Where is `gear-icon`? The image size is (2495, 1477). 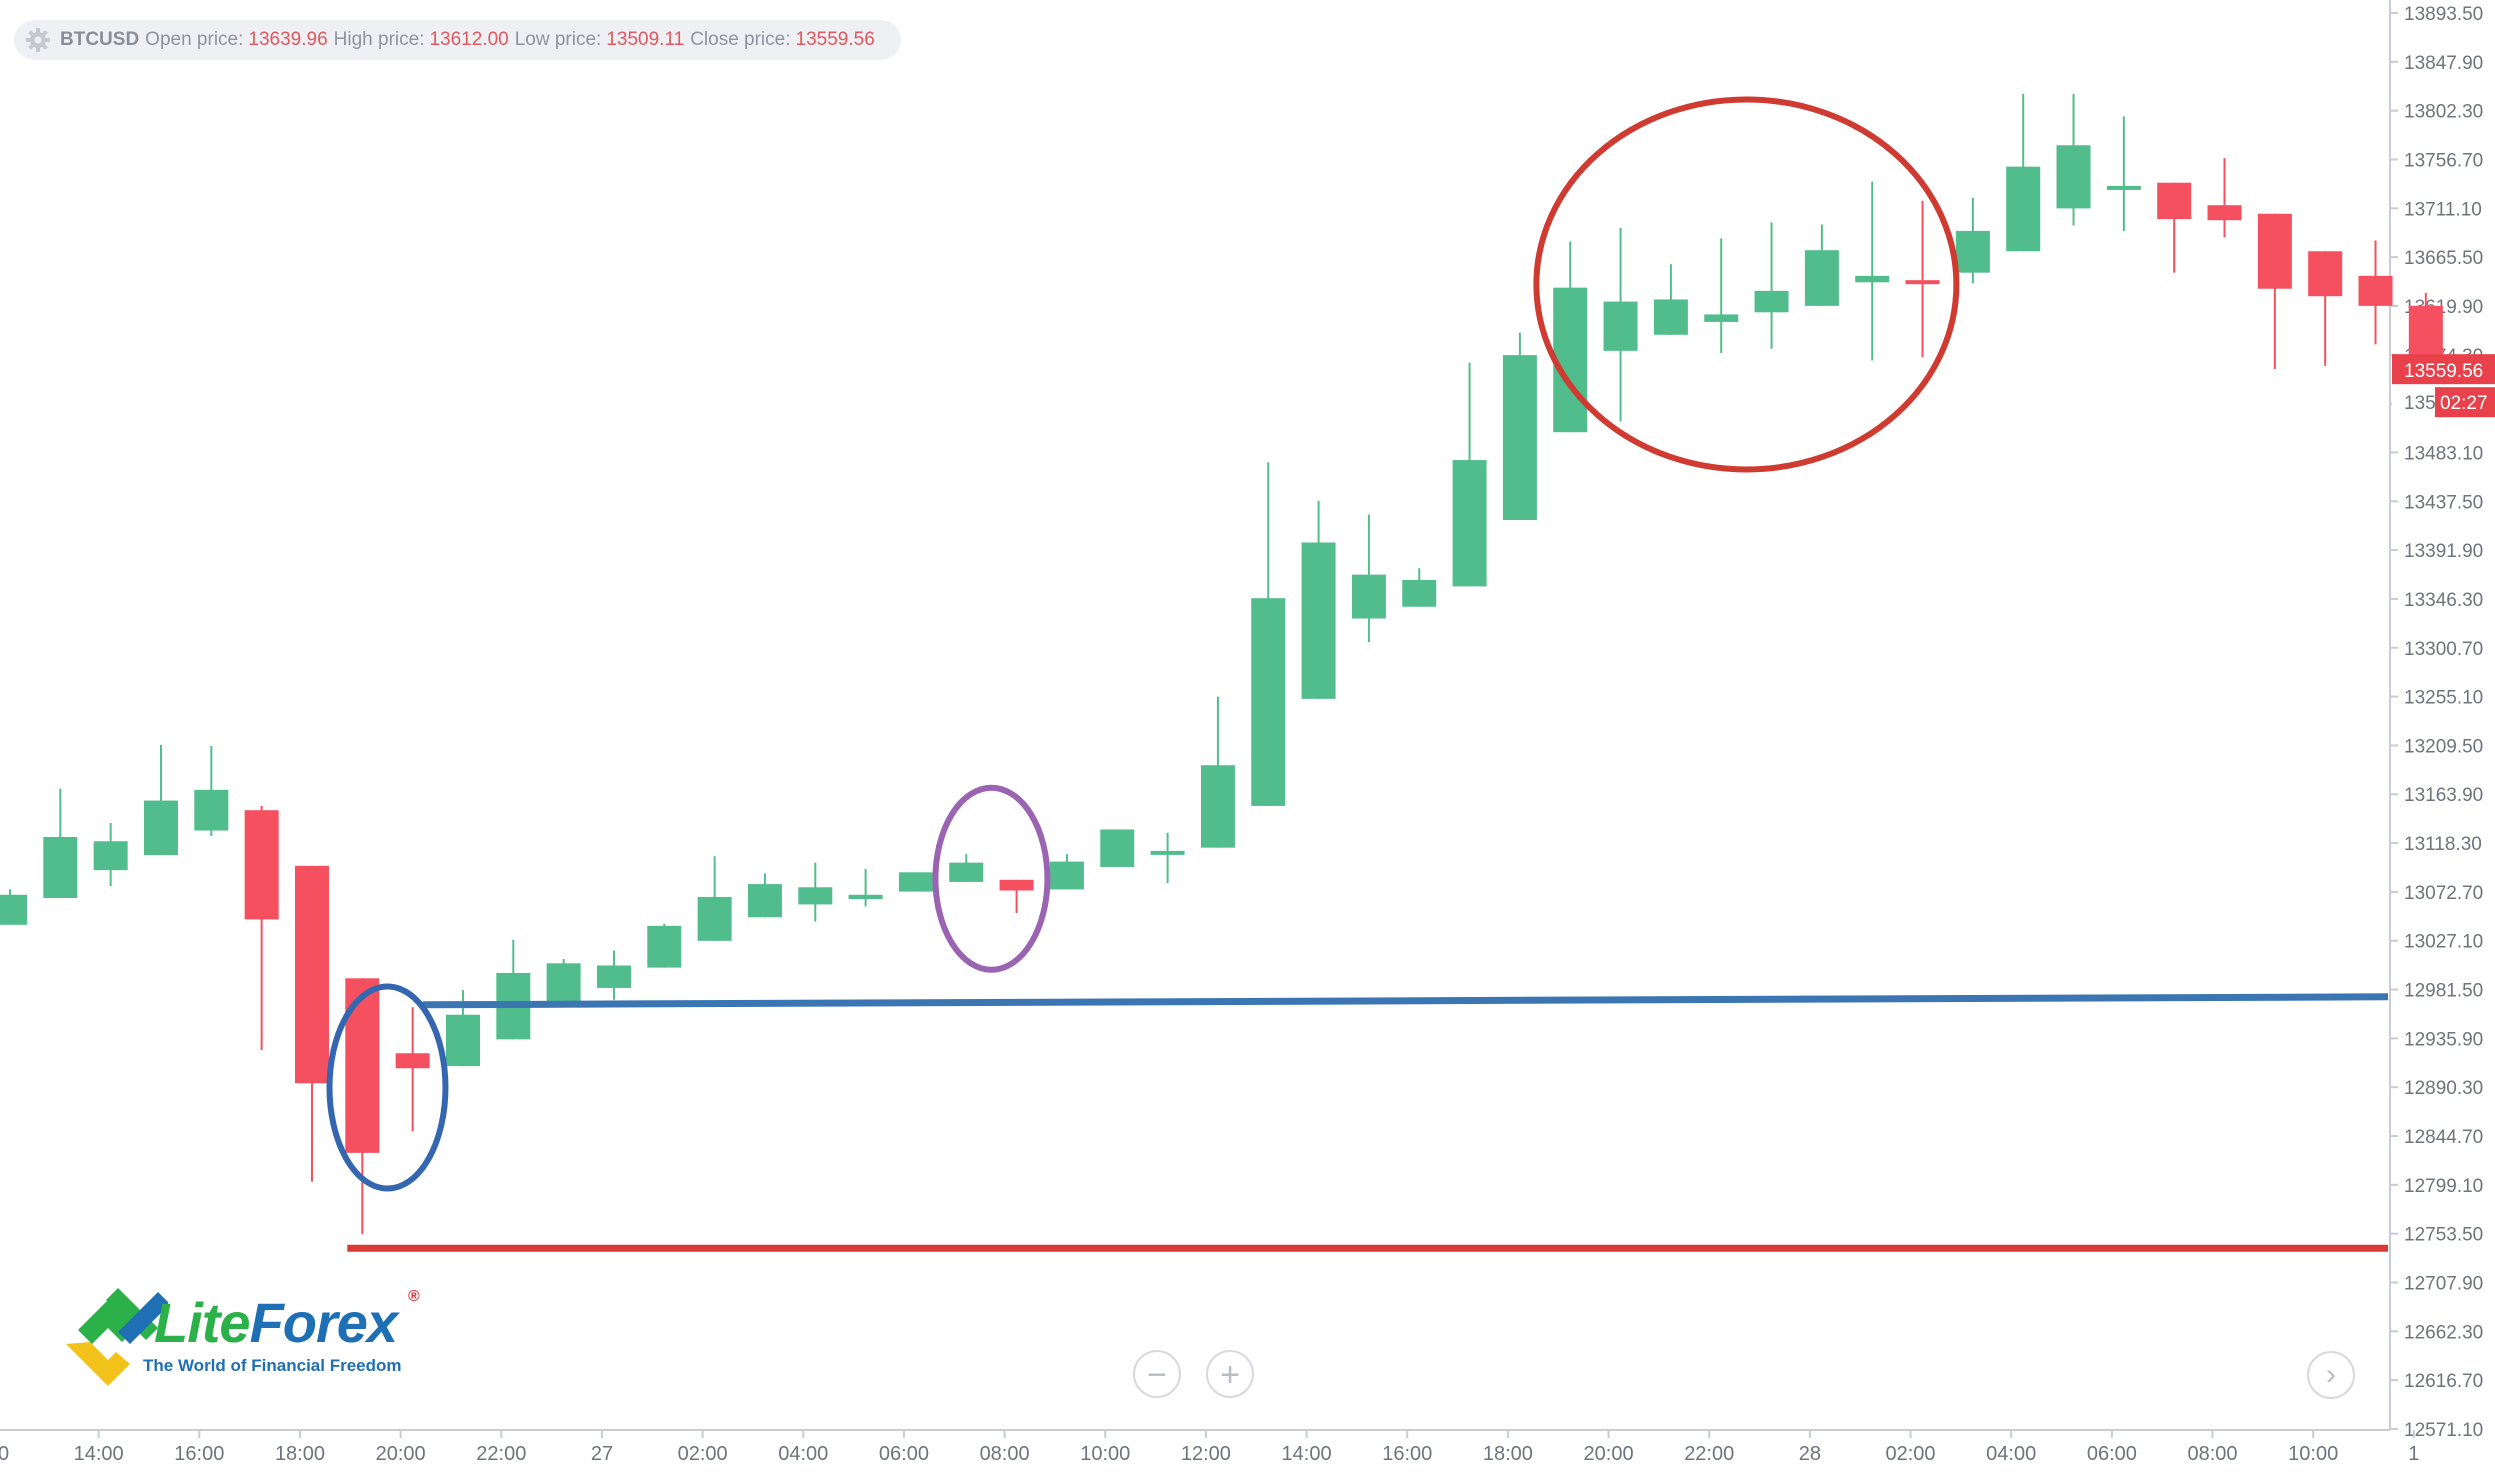 gear-icon is located at coordinates (38, 40).